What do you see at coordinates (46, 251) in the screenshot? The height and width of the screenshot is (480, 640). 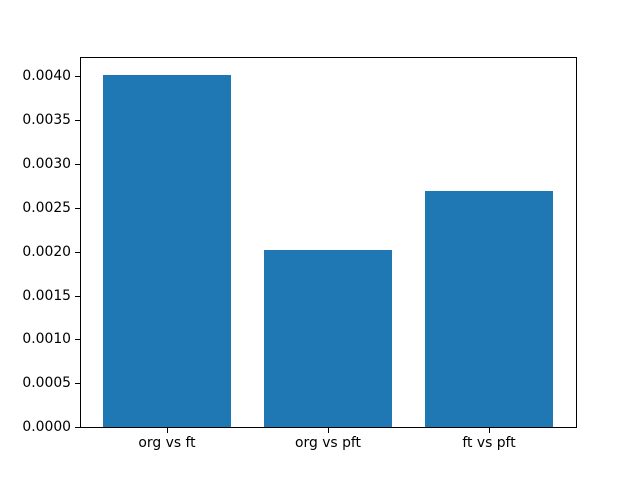 I see `y-tick-label: 0.0020` at bounding box center [46, 251].